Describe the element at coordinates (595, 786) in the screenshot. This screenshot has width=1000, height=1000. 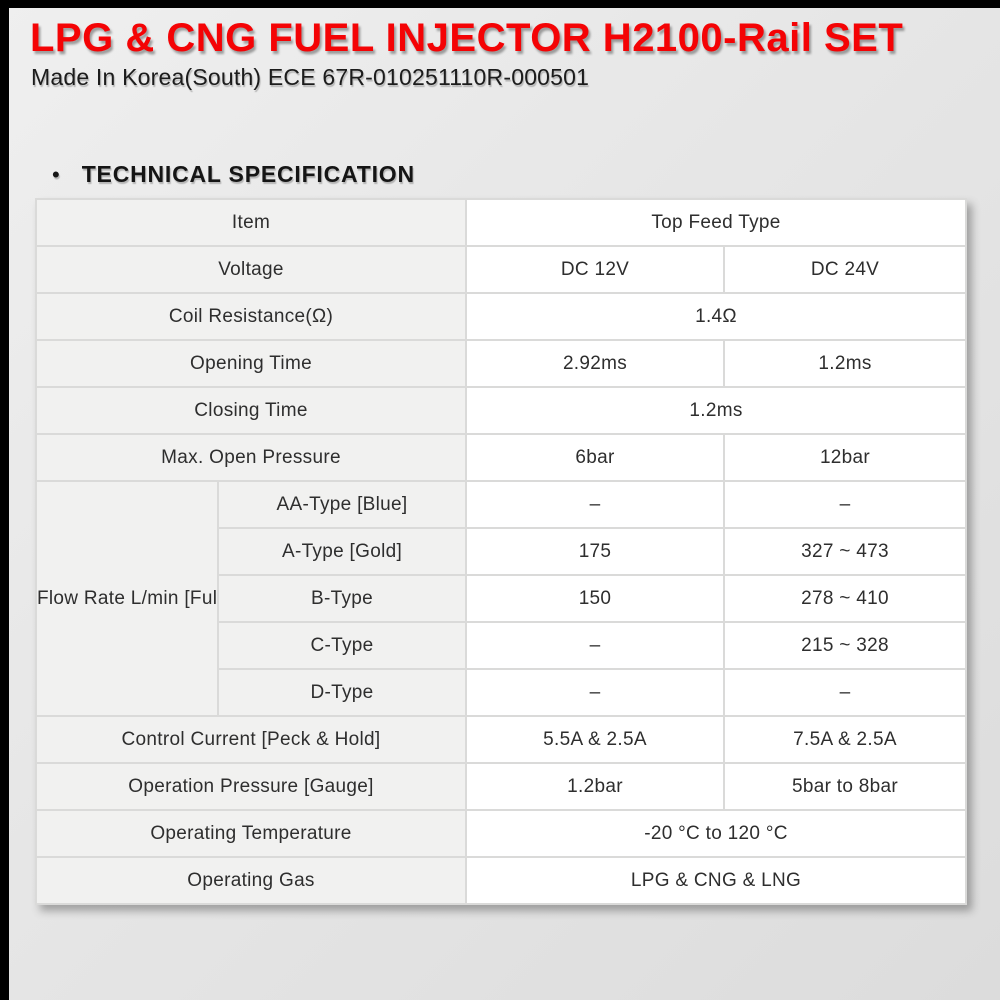
I see `cell-operation-pressure-dc12: 1.2bar` at that location.